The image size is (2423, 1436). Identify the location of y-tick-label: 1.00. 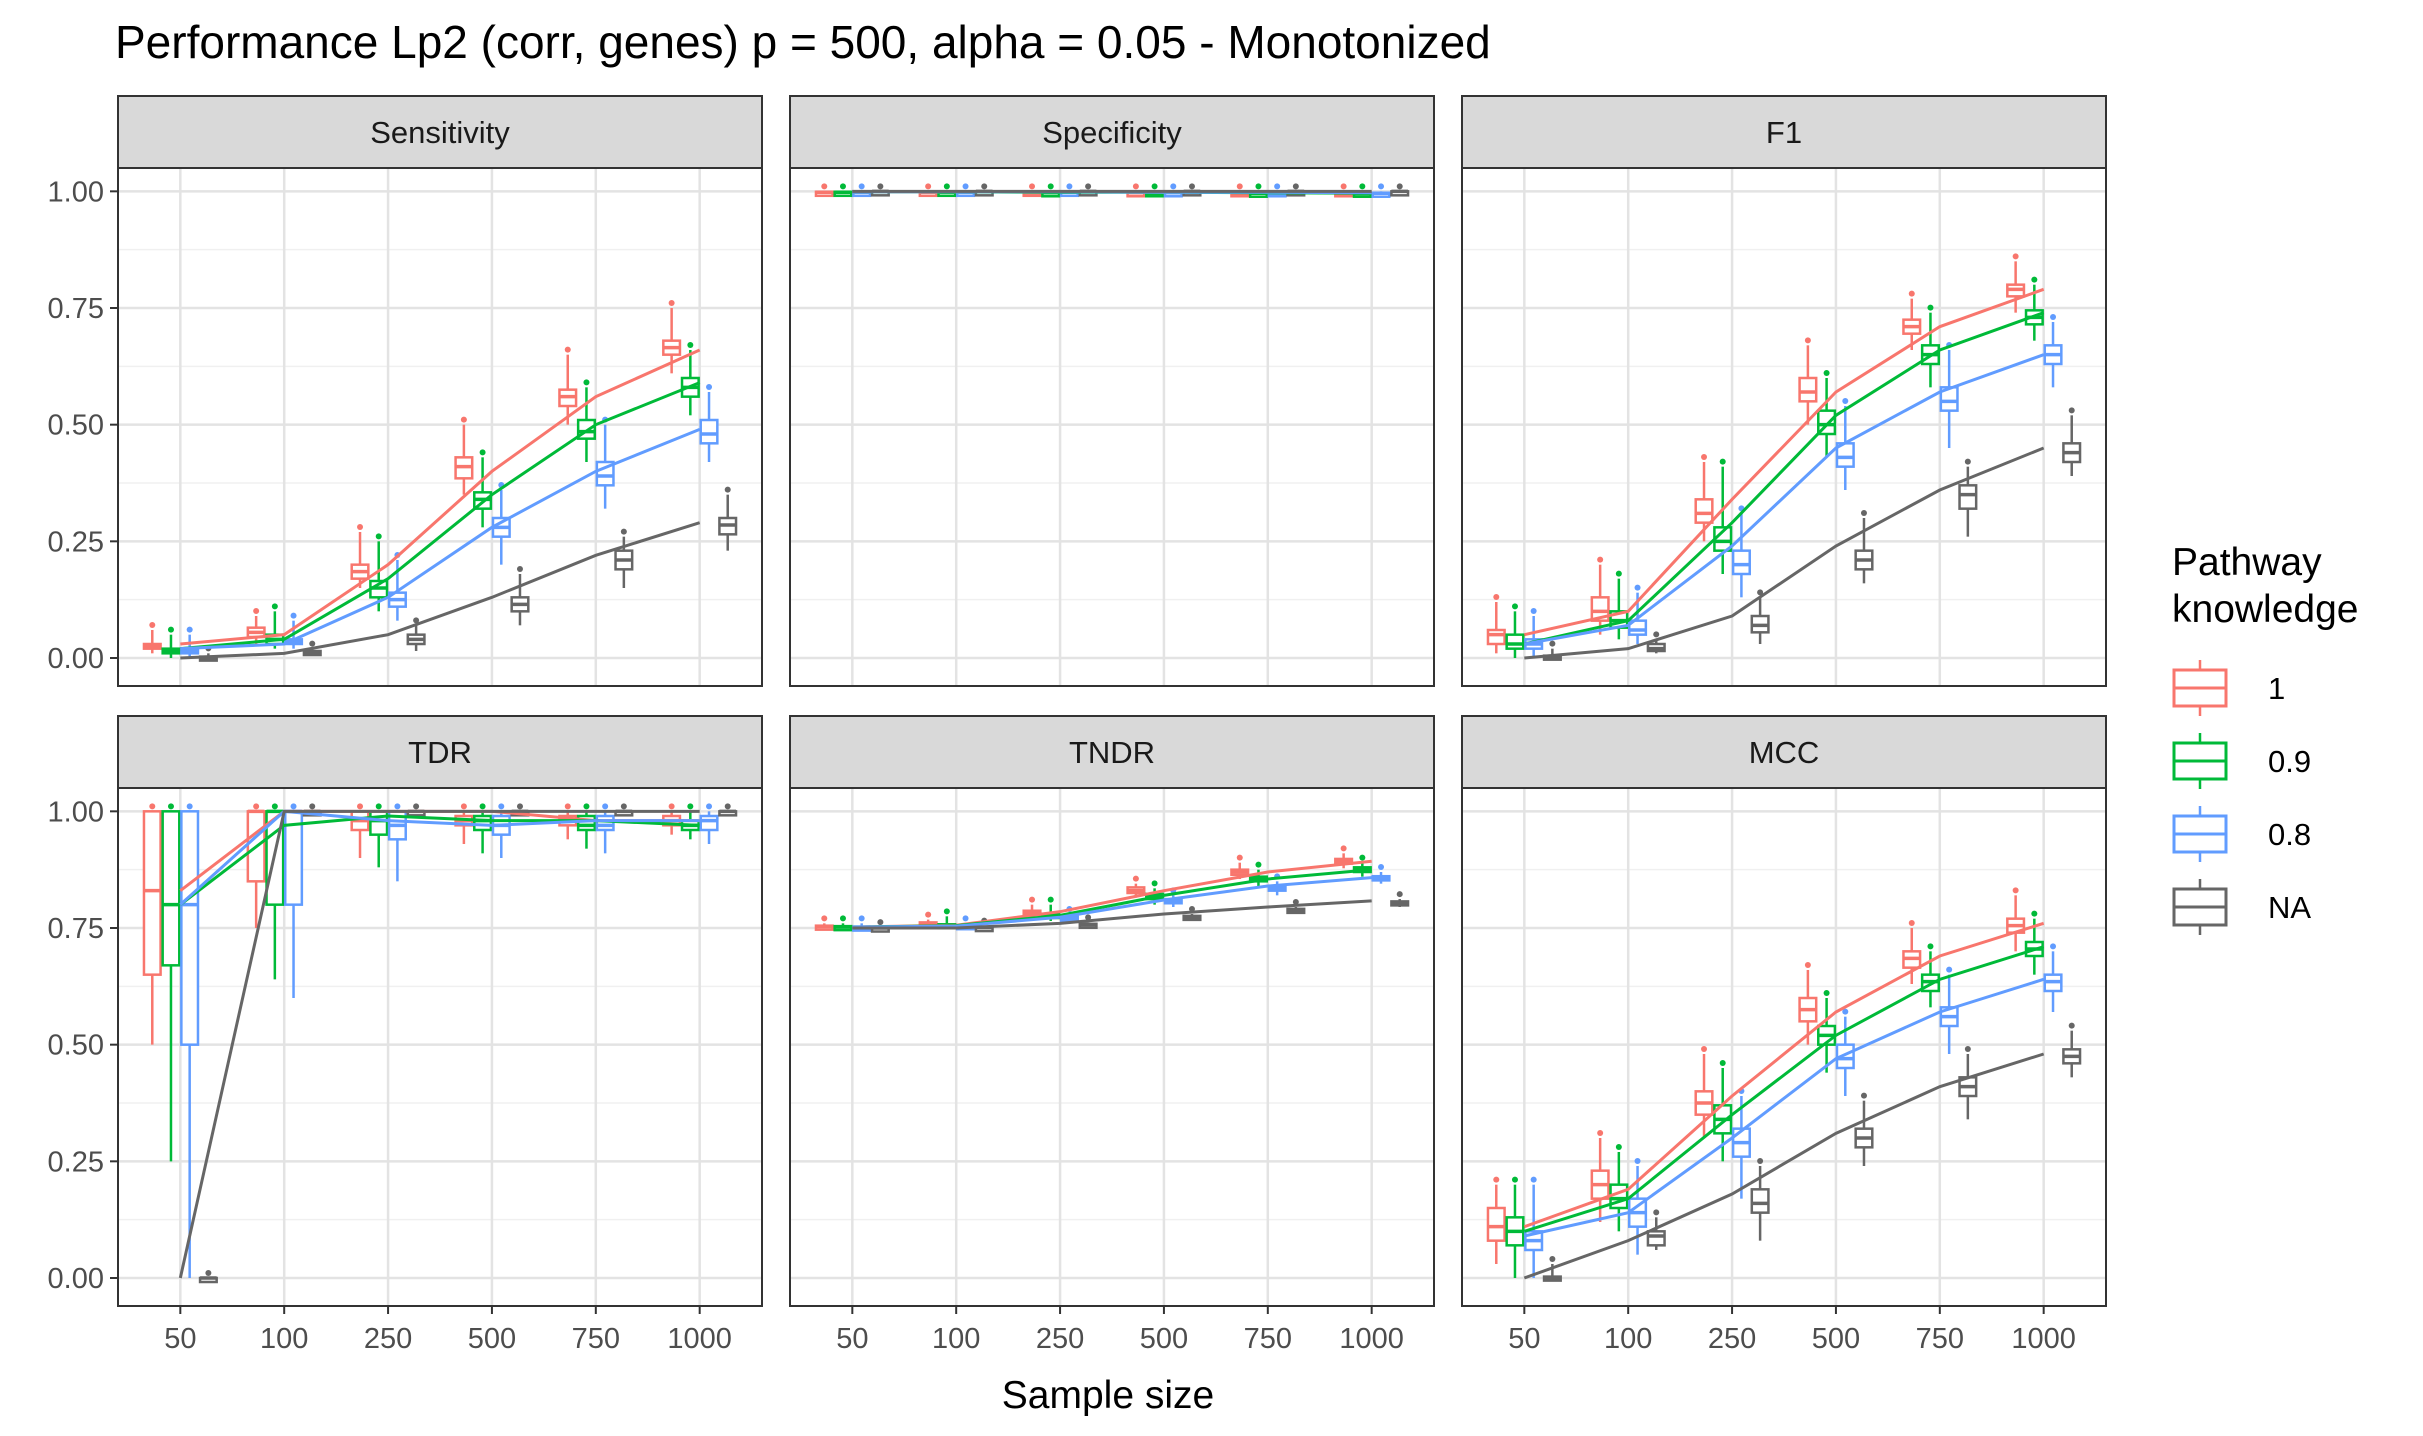
(76, 192).